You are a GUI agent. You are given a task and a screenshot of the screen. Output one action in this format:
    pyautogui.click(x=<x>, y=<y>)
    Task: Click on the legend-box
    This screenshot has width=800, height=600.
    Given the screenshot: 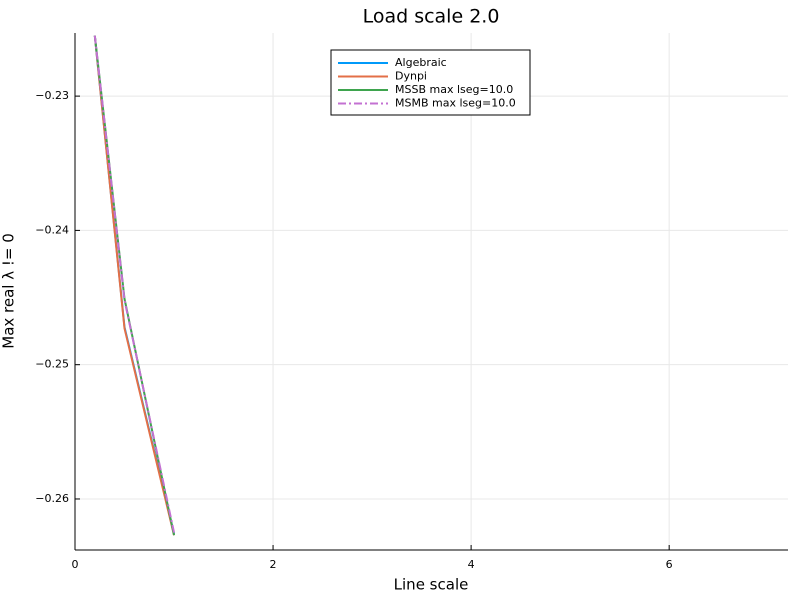 What is the action you would take?
    pyautogui.click(x=430, y=82)
    